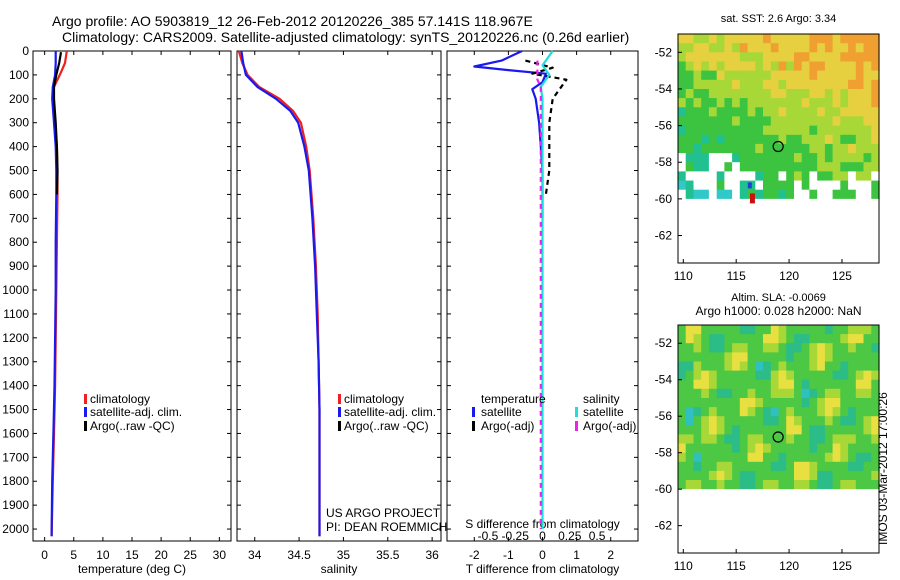  What do you see at coordinates (664, 199) in the screenshot?
I see `map-y-tick-label: -60` at bounding box center [664, 199].